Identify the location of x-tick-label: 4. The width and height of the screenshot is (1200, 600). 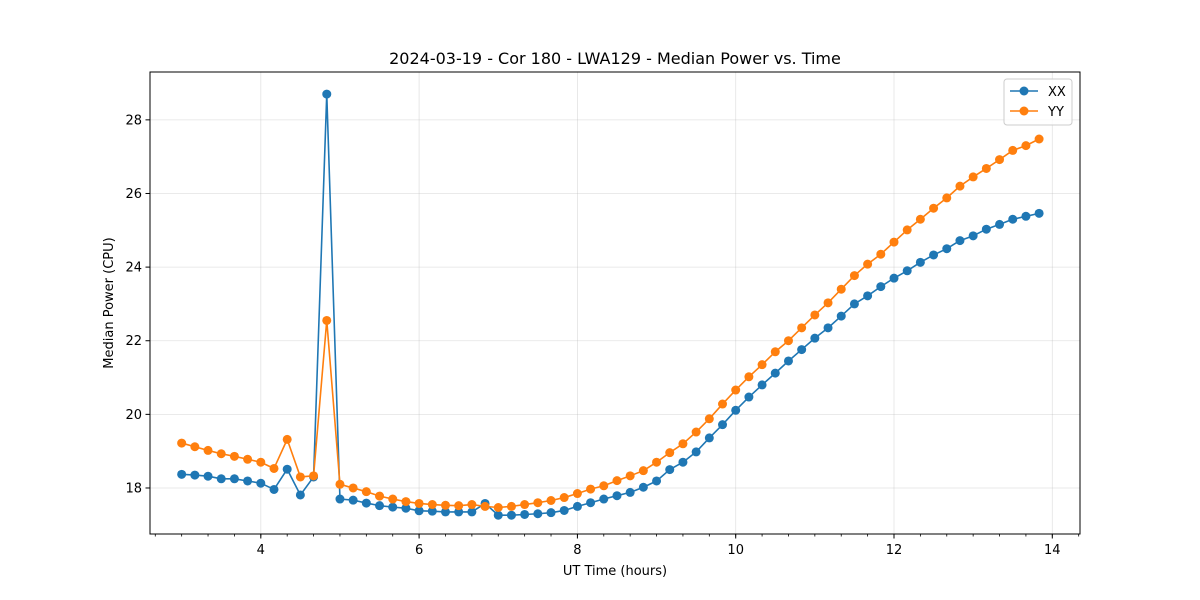
(261, 550).